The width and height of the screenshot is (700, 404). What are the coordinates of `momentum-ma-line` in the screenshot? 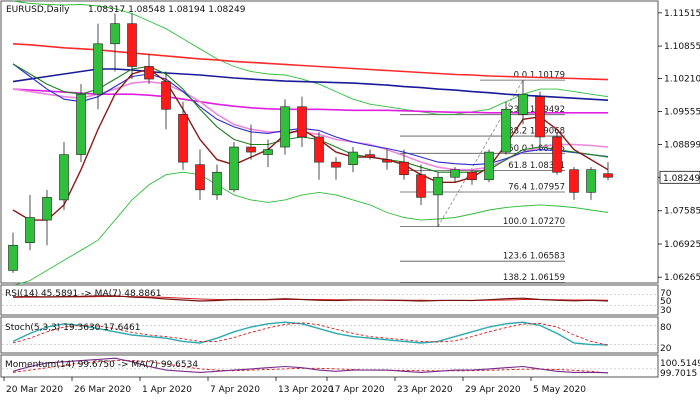 It's located at (310, 367).